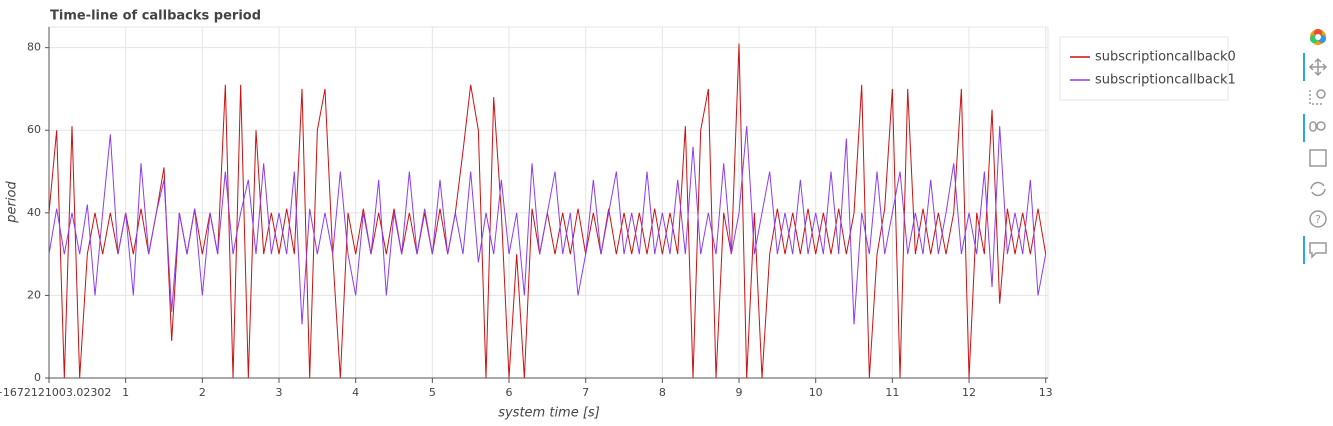 This screenshot has width=1333, height=426. Describe the element at coordinates (1144, 68) in the screenshot. I see `legend-box` at that location.